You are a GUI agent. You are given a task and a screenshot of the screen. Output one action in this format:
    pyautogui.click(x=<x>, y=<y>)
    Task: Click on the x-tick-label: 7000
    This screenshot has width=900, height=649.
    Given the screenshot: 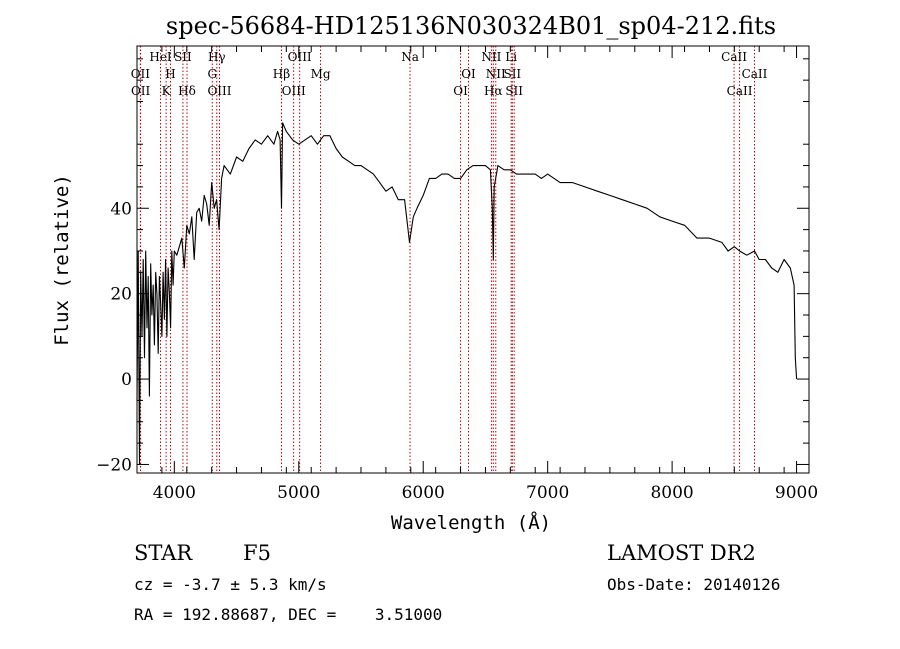 What is the action you would take?
    pyautogui.click(x=547, y=493)
    